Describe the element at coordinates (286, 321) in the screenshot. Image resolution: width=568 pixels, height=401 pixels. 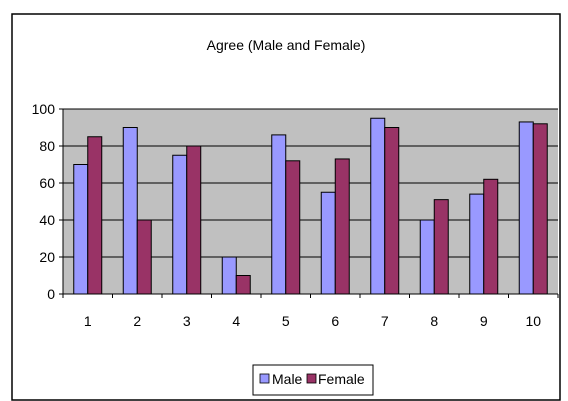
I see `x-tick-label: 5` at that location.